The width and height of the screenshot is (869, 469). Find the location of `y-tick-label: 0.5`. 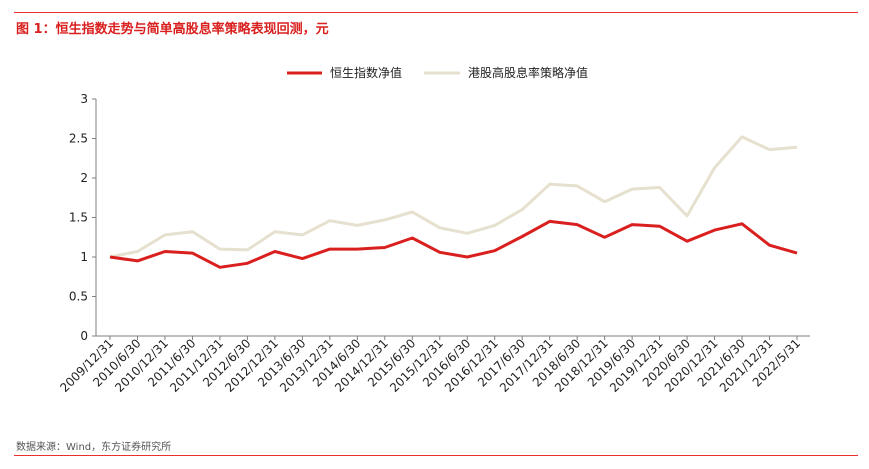

y-tick-label: 0.5 is located at coordinates (78, 297).